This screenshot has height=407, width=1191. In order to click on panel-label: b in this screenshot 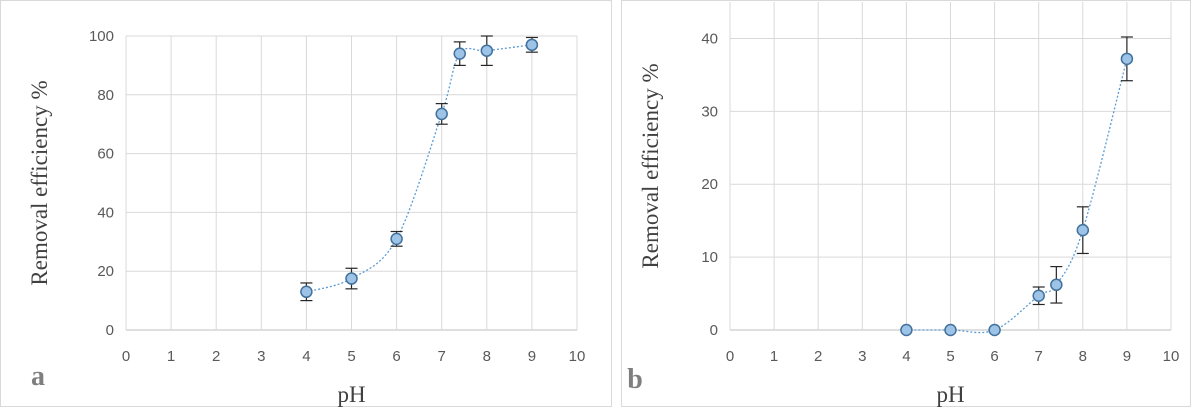, I will do `click(635, 379)`.